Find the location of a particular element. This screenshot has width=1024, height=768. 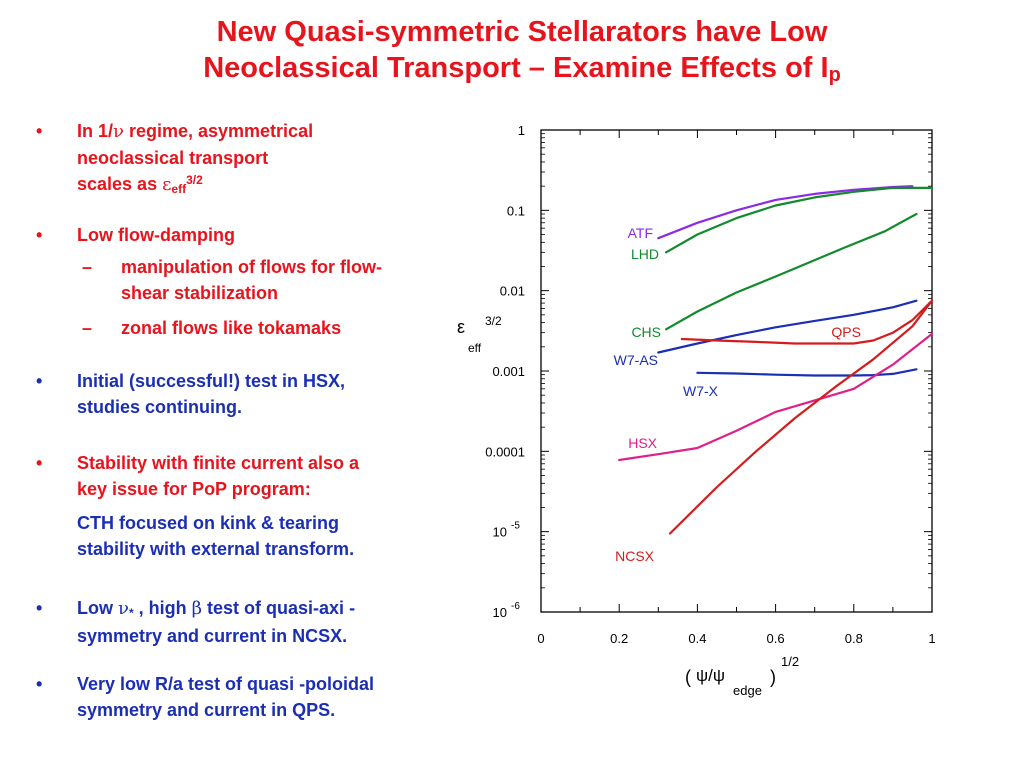

title-subscript: p is located at coordinates (834, 75).